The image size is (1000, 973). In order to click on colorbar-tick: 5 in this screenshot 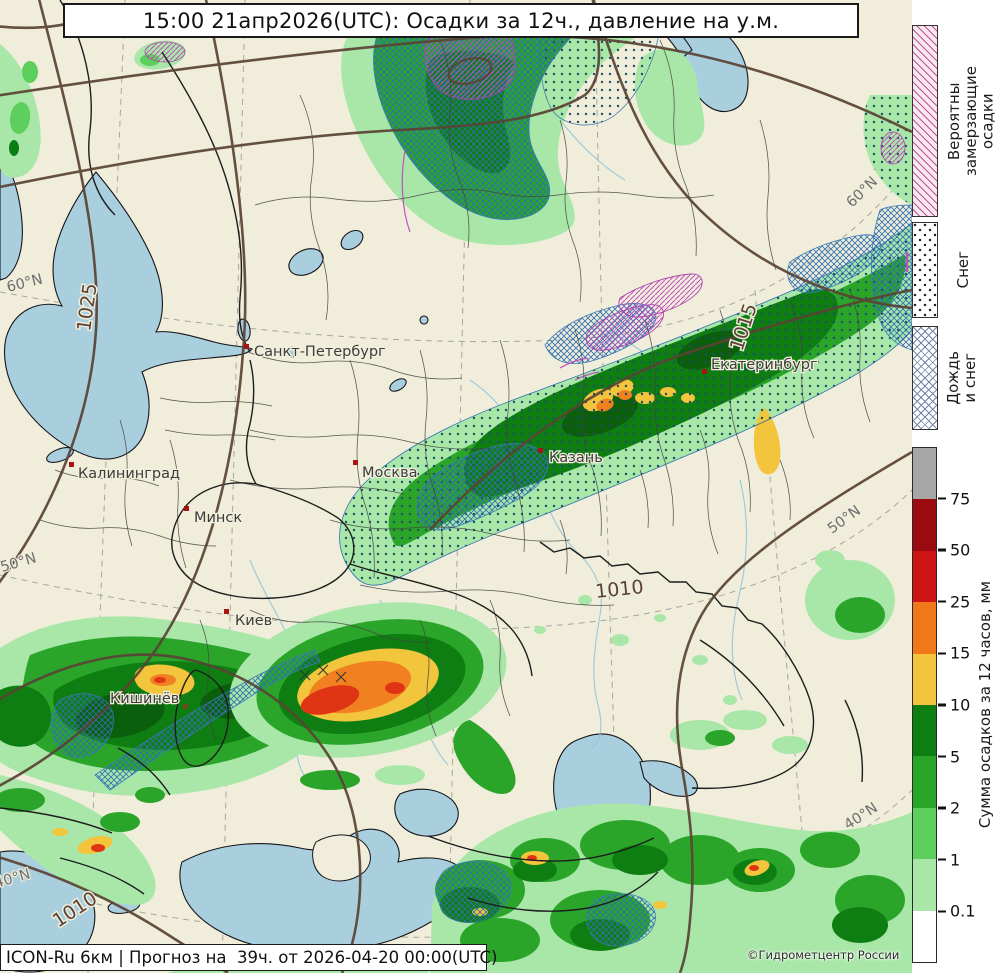, I will do `click(949, 756)`.